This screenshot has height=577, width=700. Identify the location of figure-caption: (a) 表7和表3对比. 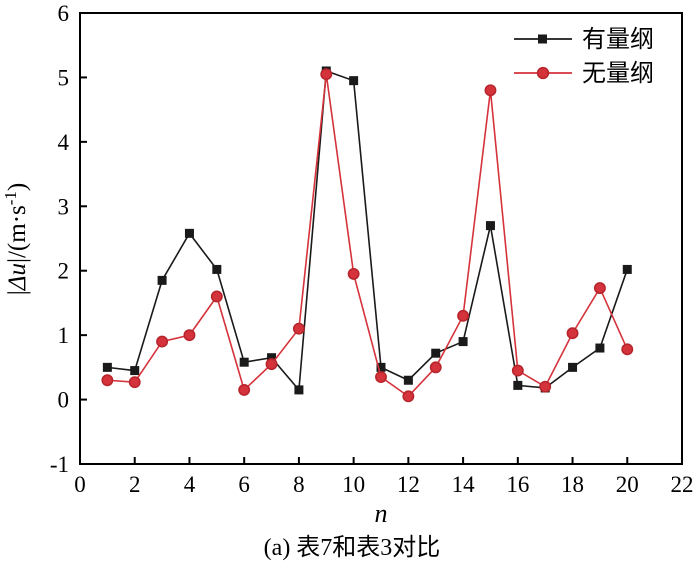
(352, 547).